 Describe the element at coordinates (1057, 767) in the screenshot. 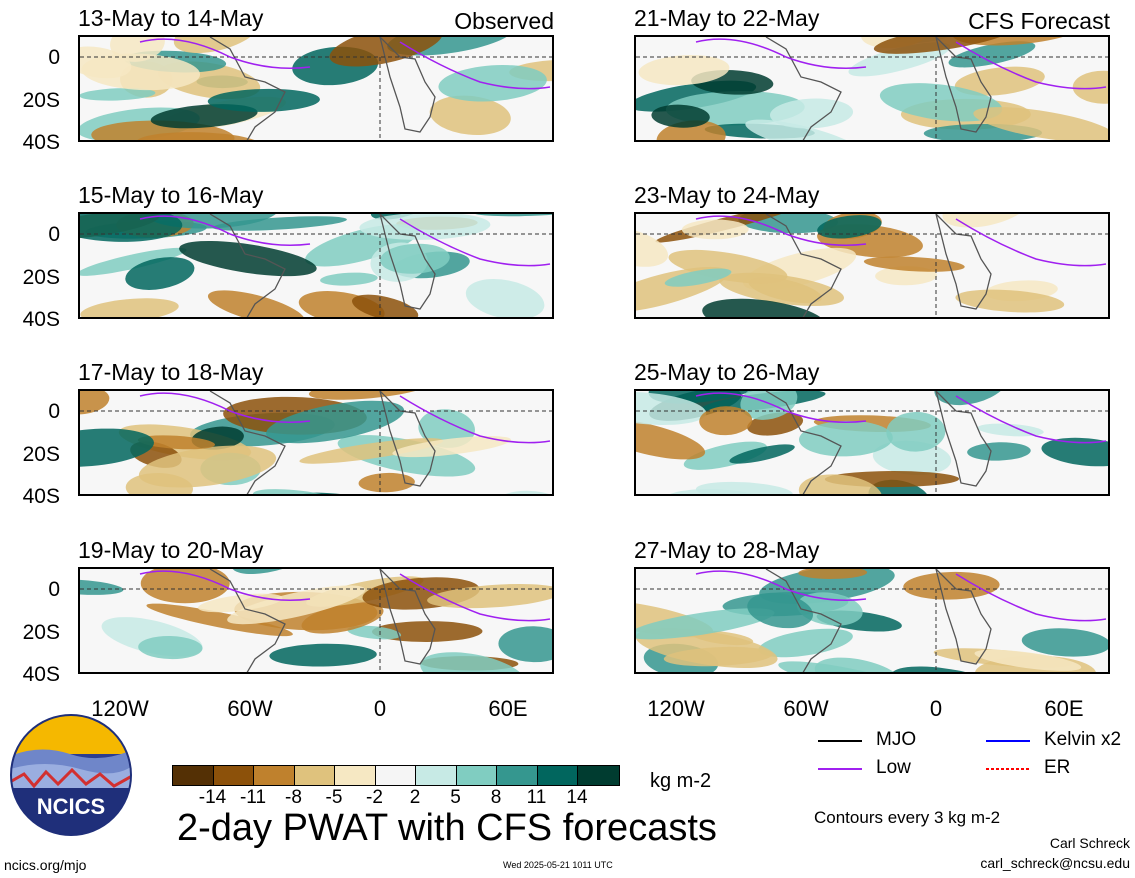

I see `legend-er: ER` at that location.